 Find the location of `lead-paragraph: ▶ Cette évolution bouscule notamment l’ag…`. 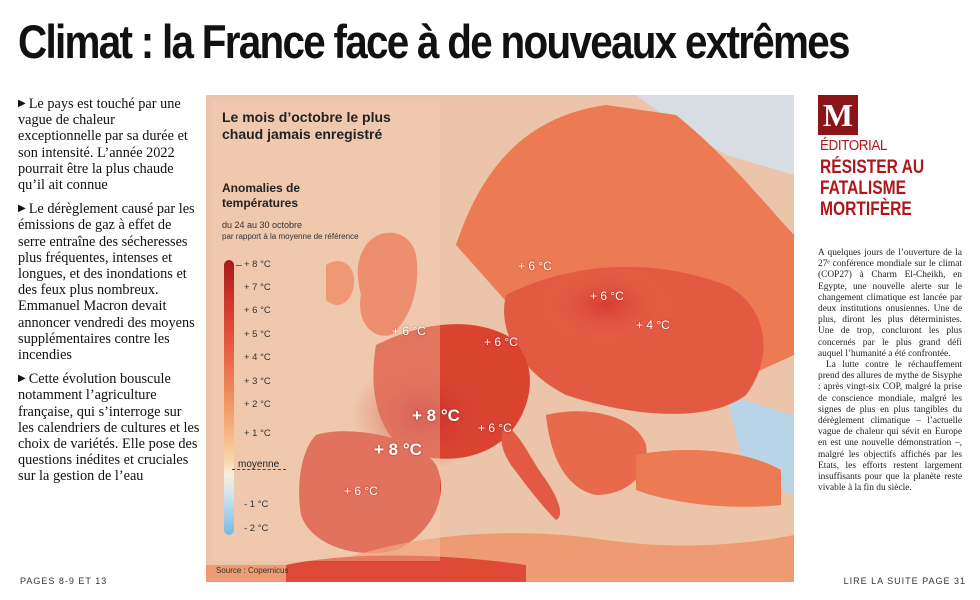

lead-paragraph: ▶ Cette évolution bouscule notamment l’ag… is located at coordinates (109, 428).